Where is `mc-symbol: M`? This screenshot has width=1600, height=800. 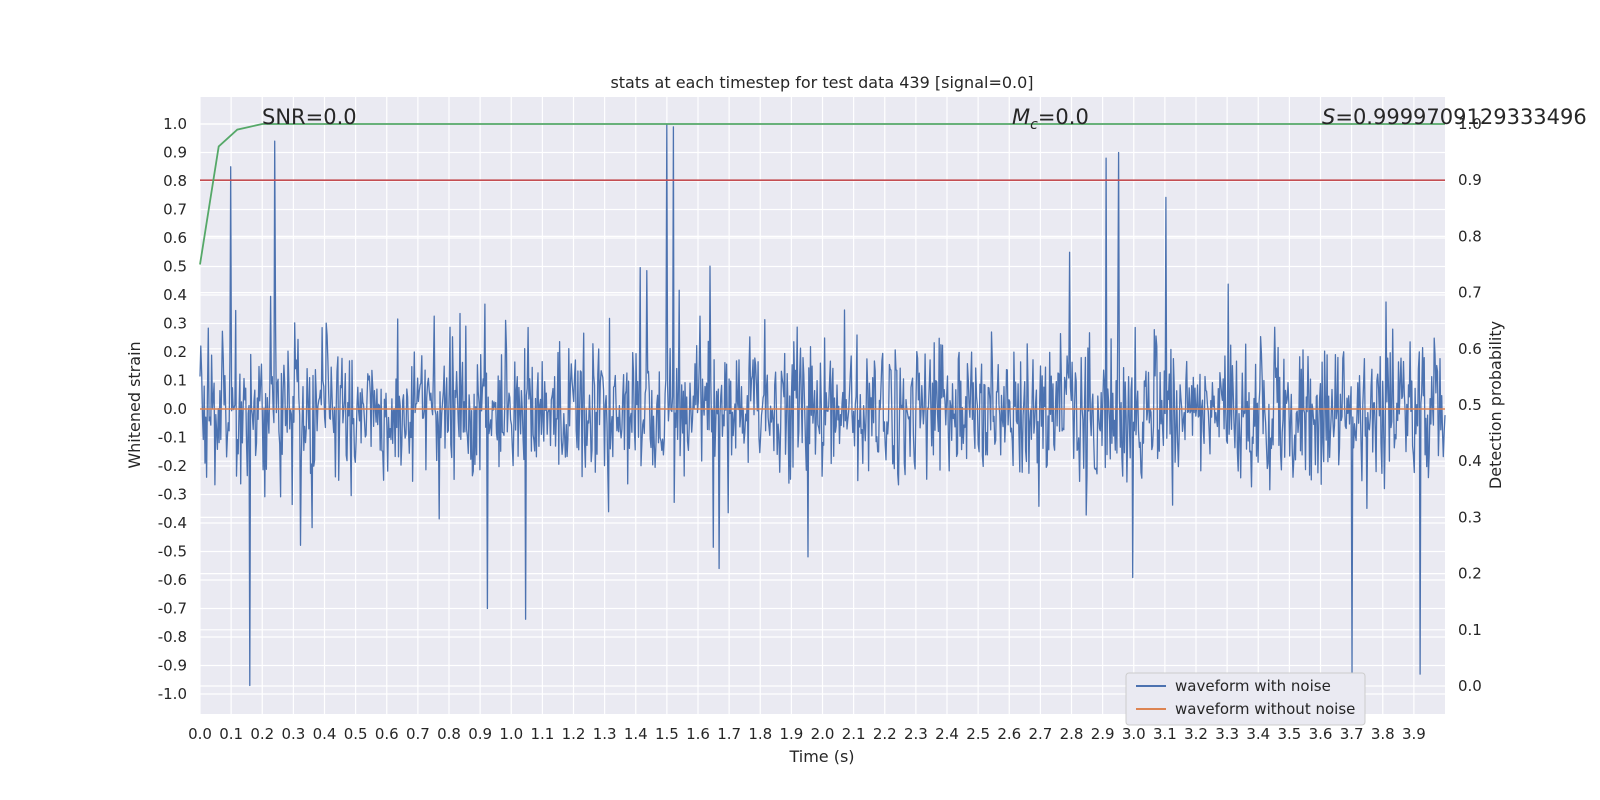
mc-symbol: M is located at coordinates (1021, 117).